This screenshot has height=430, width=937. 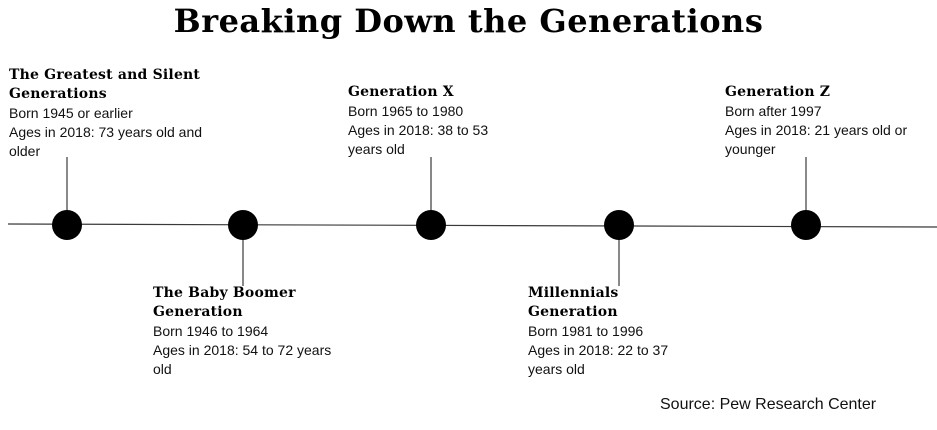 I want to click on generation-born: Born 1981 to 1996, so click(x=586, y=331).